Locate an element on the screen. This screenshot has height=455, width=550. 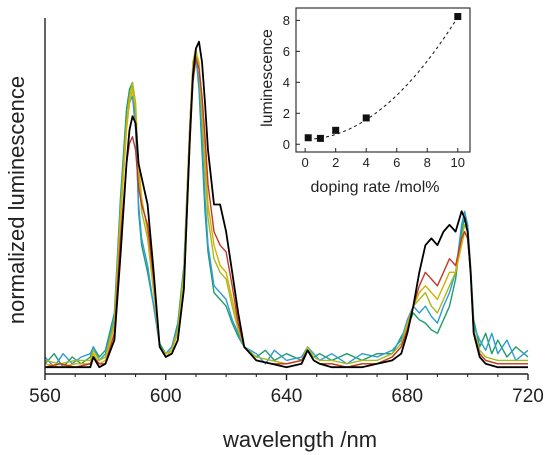
inset-y-axis-label: luminescence is located at coordinates (267, 78).